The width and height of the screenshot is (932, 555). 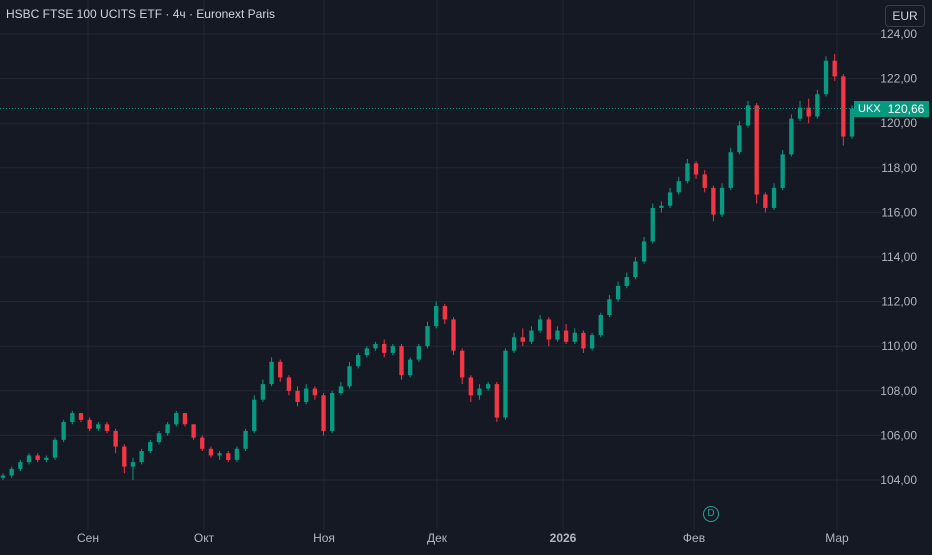 What do you see at coordinates (899, 257) in the screenshot?
I see `y-tick-label: 114,00` at bounding box center [899, 257].